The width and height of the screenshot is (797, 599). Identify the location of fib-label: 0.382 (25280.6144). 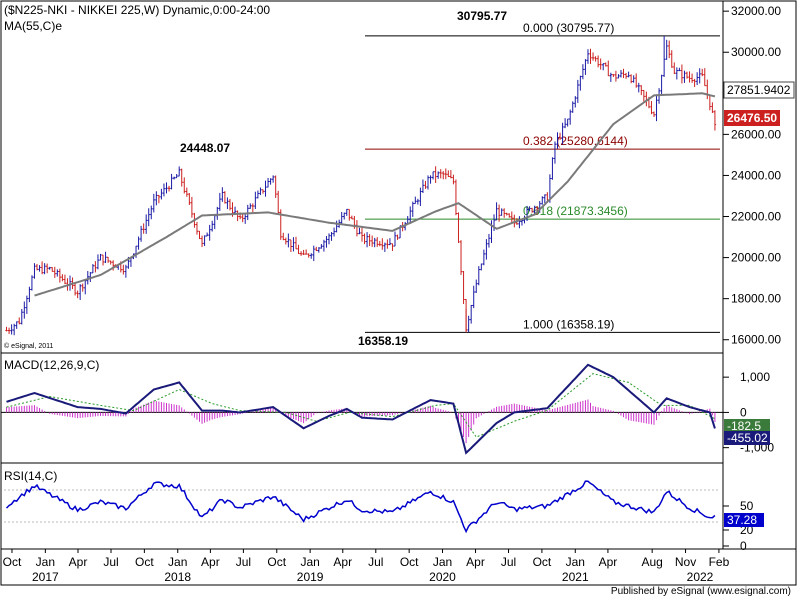
(575, 141).